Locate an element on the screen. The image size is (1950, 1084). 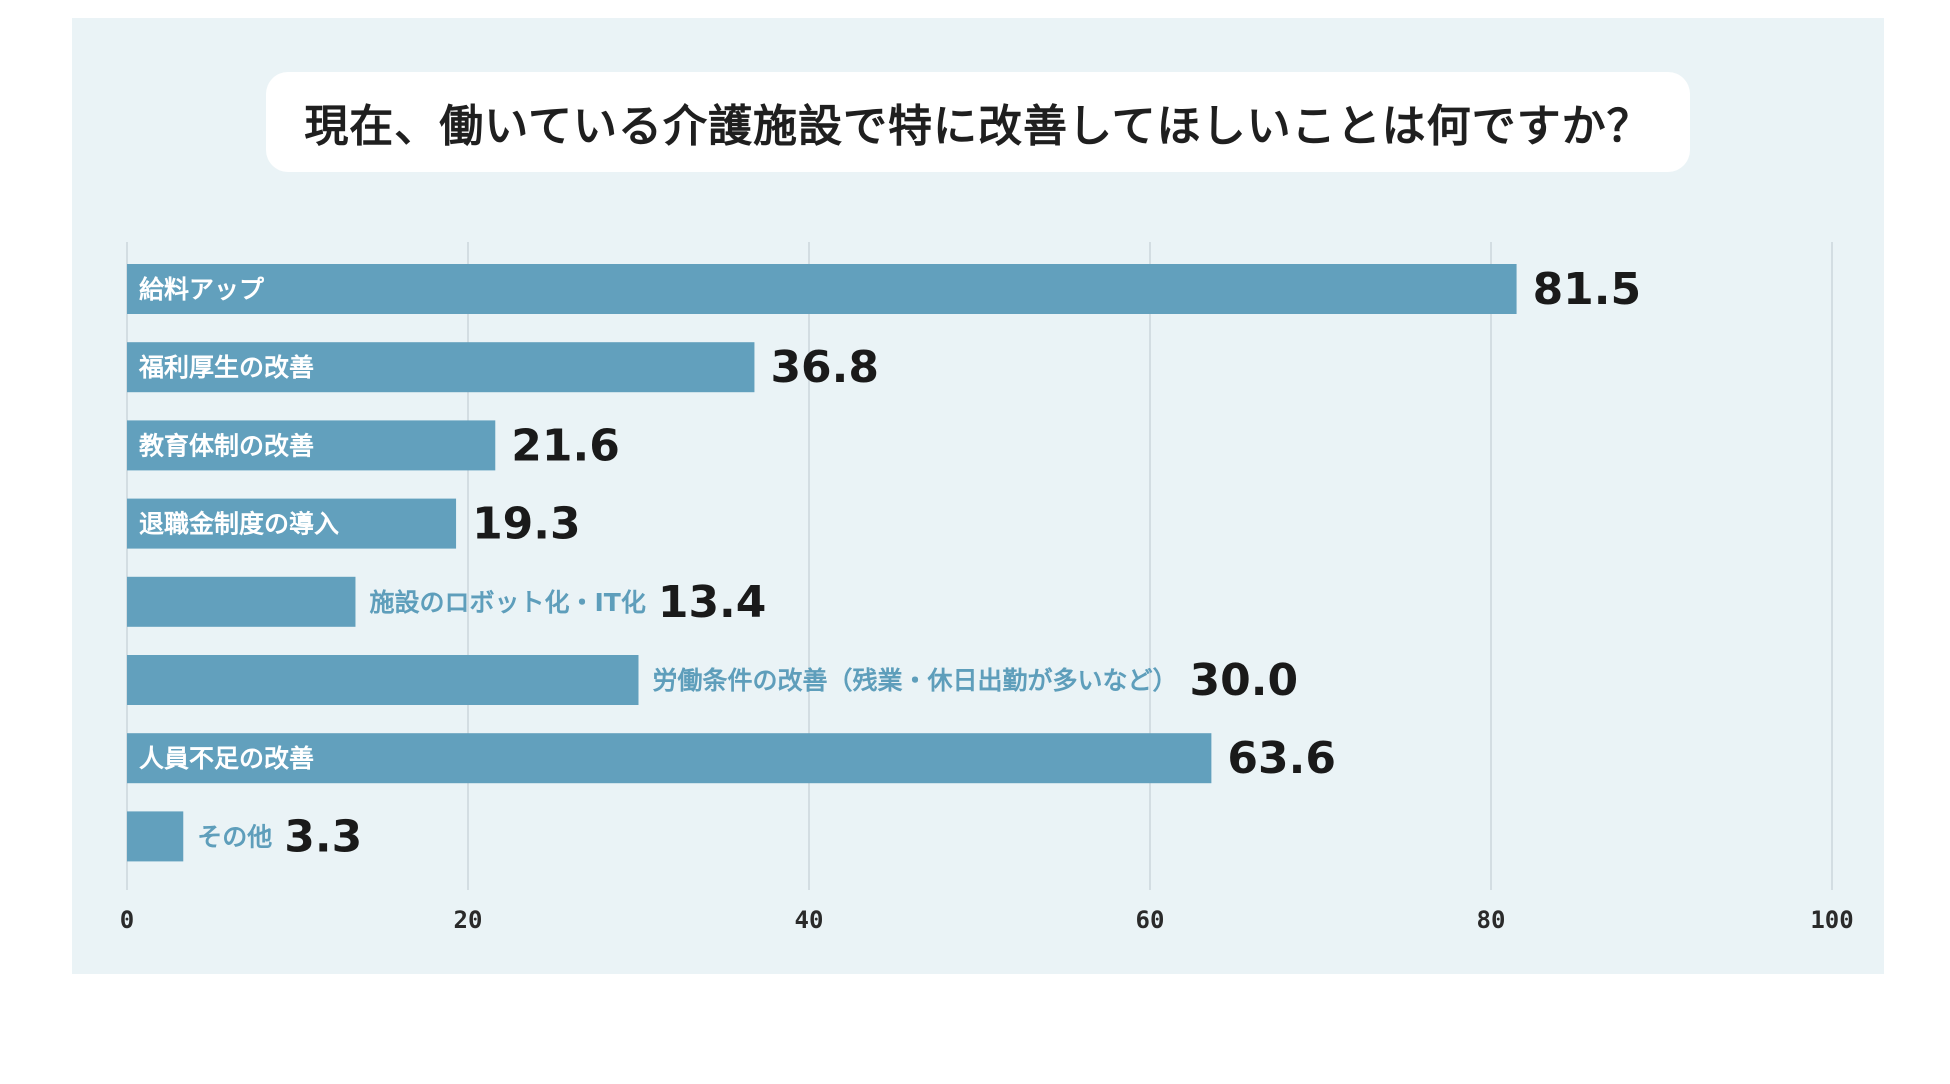
x-tick-label: 0 is located at coordinates (127, 920).